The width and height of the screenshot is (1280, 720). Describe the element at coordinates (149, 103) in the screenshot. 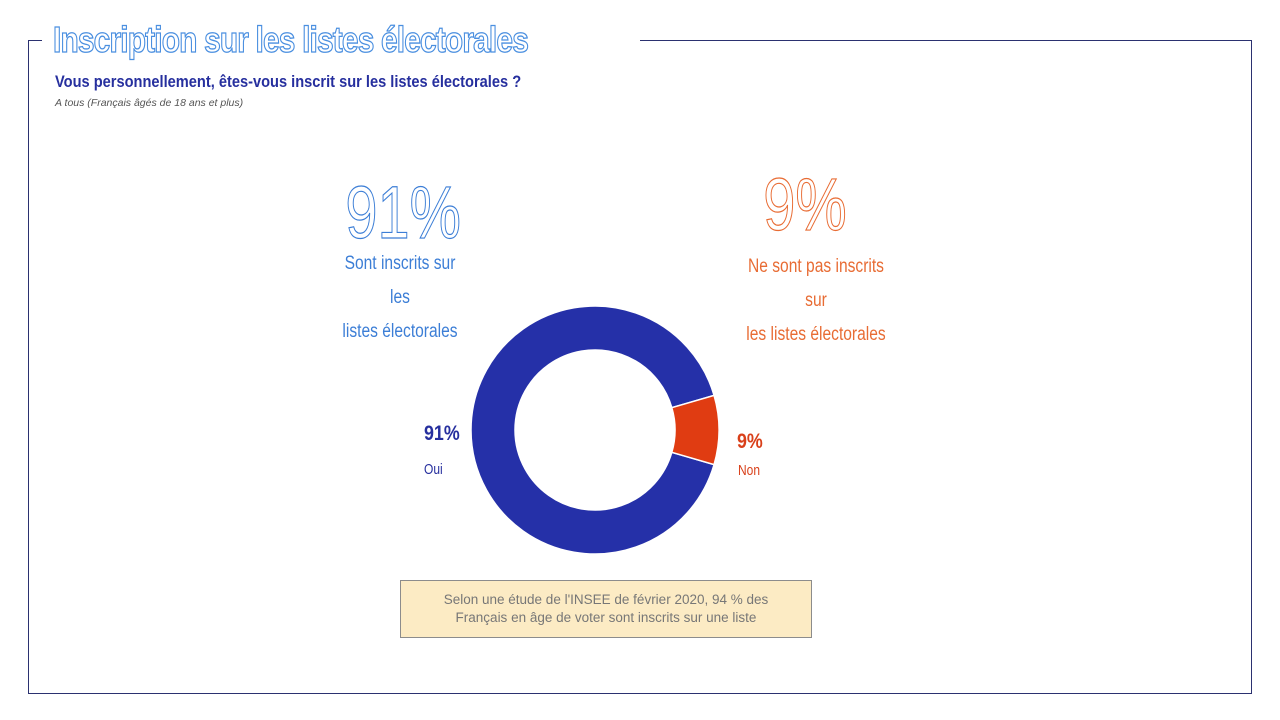

I see `survey-base: A tous (Français âgés de 18 ans et plus)` at that location.